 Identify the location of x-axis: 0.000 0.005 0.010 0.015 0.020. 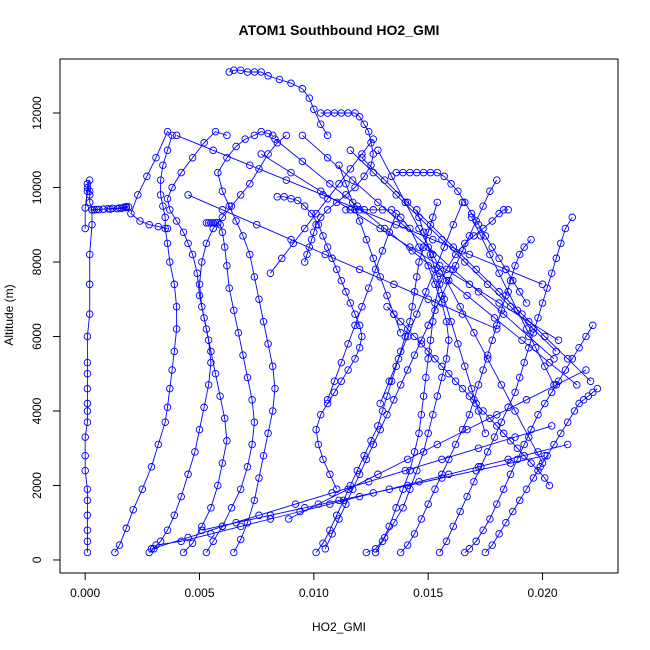
(314, 586).